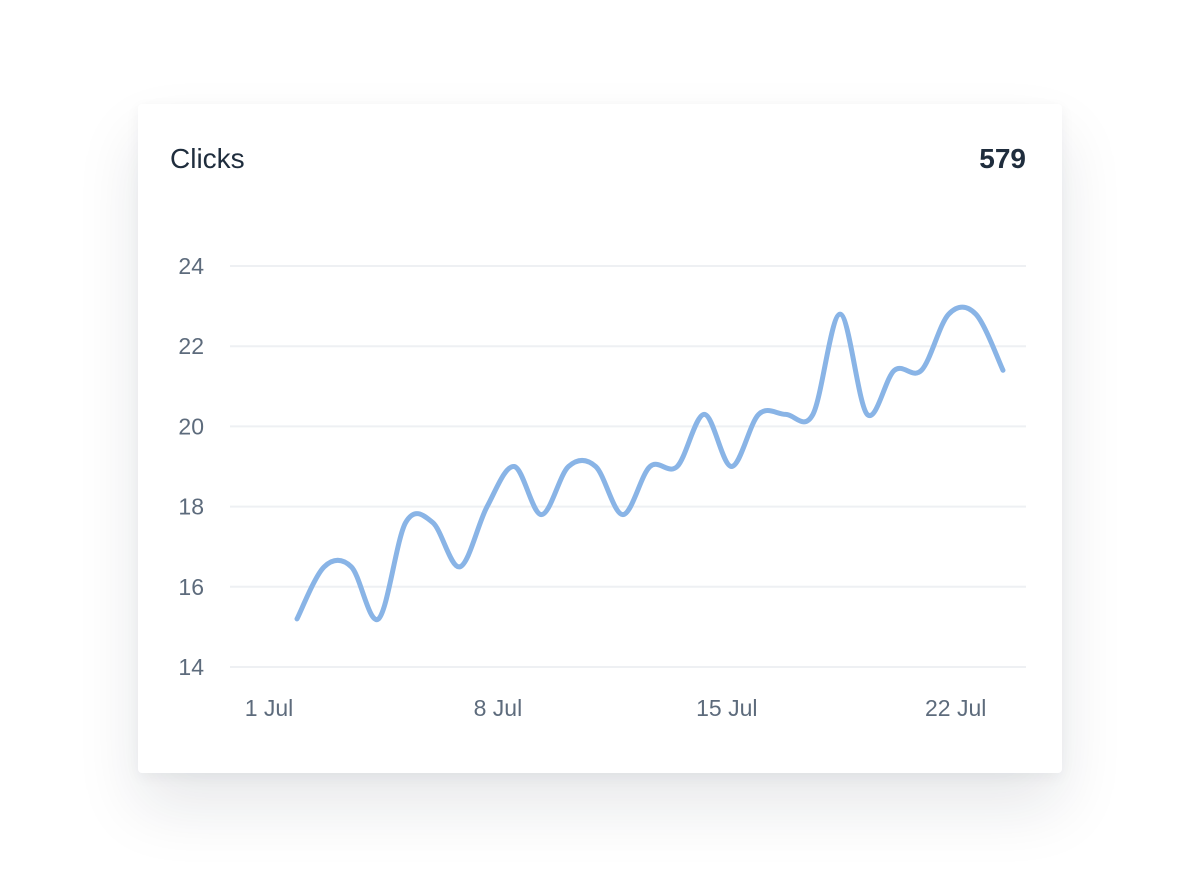 Image resolution: width=1200 pixels, height=880 pixels. What do you see at coordinates (498, 708) in the screenshot?
I see `x-tick-label: 8 Jul` at bounding box center [498, 708].